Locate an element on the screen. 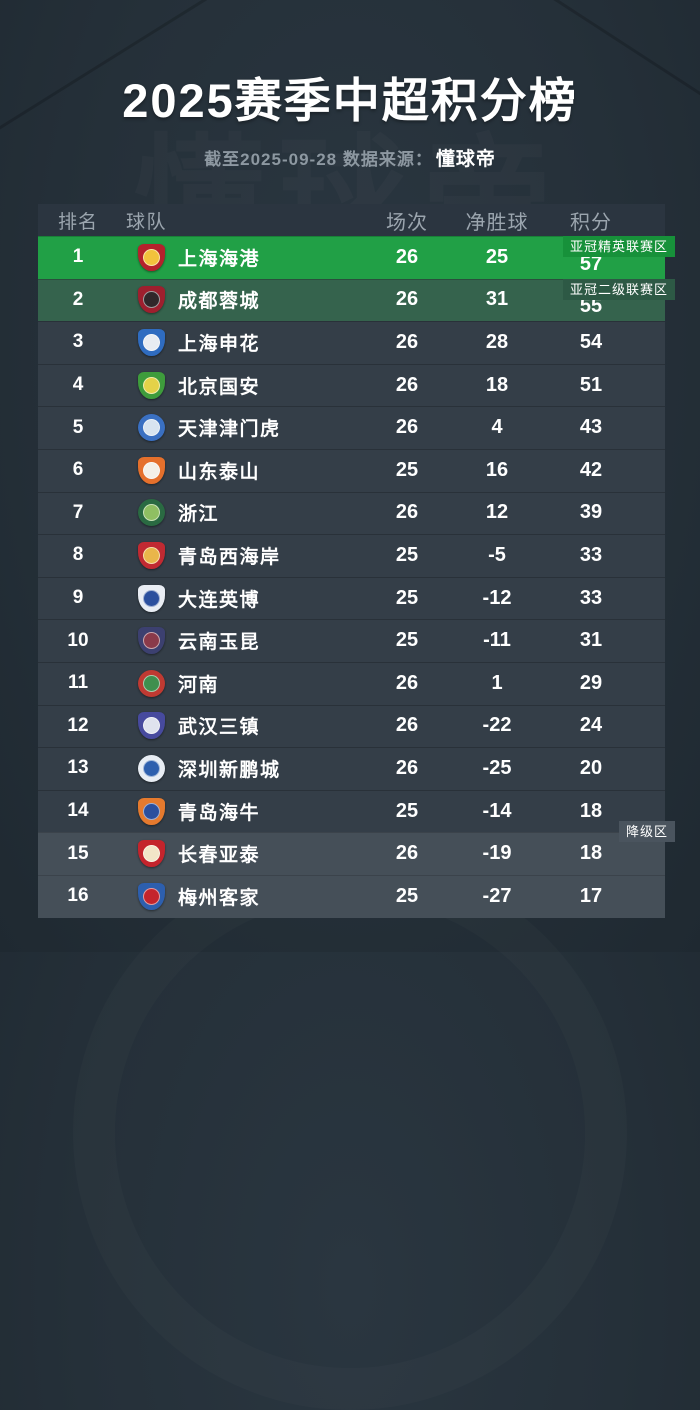 Image resolution: width=700 pixels, height=1410 pixels. rank-value: 5 is located at coordinates (78, 427).